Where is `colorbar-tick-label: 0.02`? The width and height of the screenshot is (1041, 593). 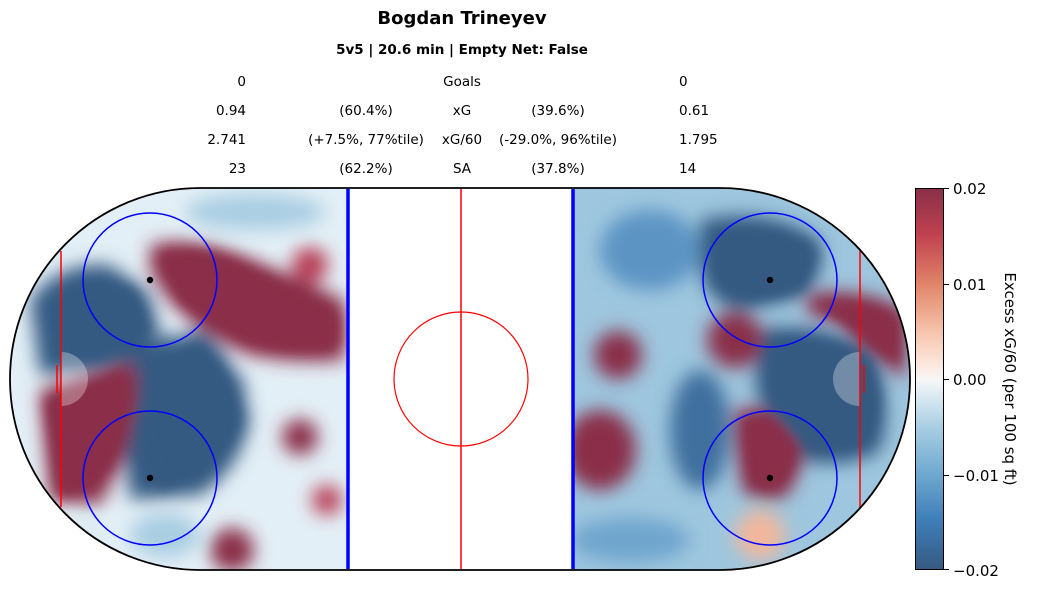 colorbar-tick-label: 0.02 is located at coordinates (970, 189).